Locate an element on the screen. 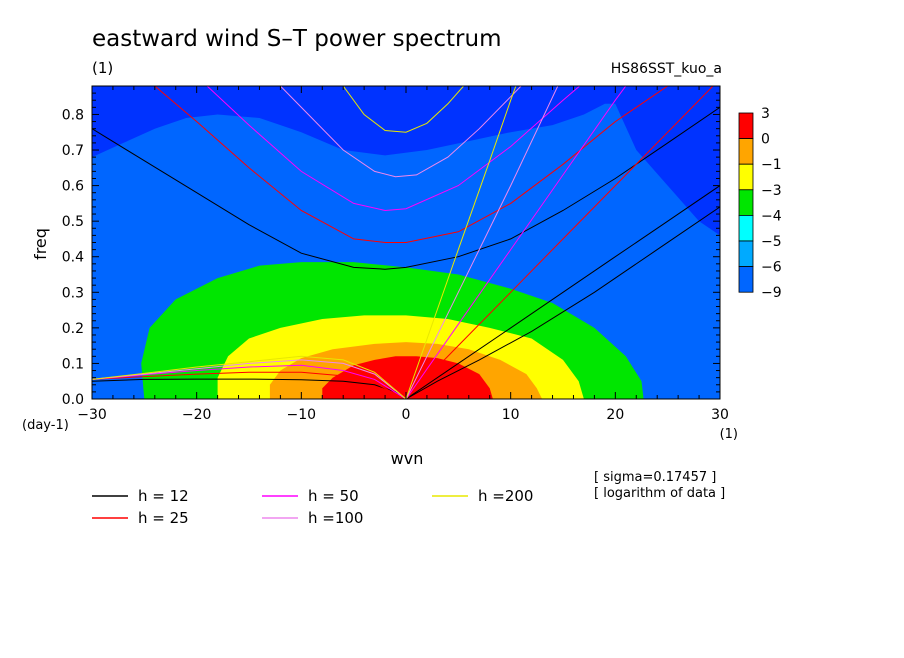 Image resolution: width=904 pixels, height=658 pixels. legend-label-h100: h =100 is located at coordinates (335, 518).